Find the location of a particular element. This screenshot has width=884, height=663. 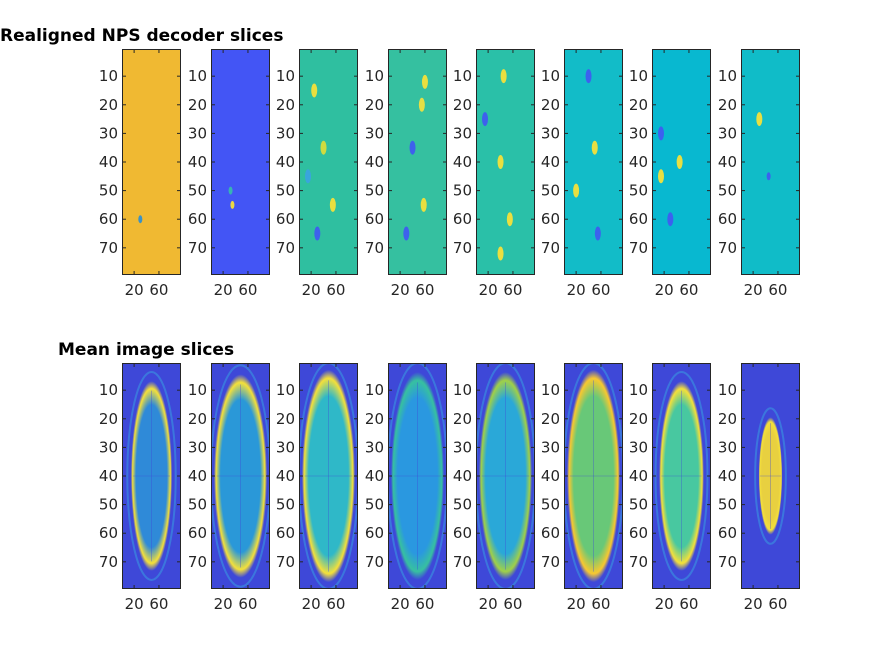

outer-ring is located at coordinates (770, 476).